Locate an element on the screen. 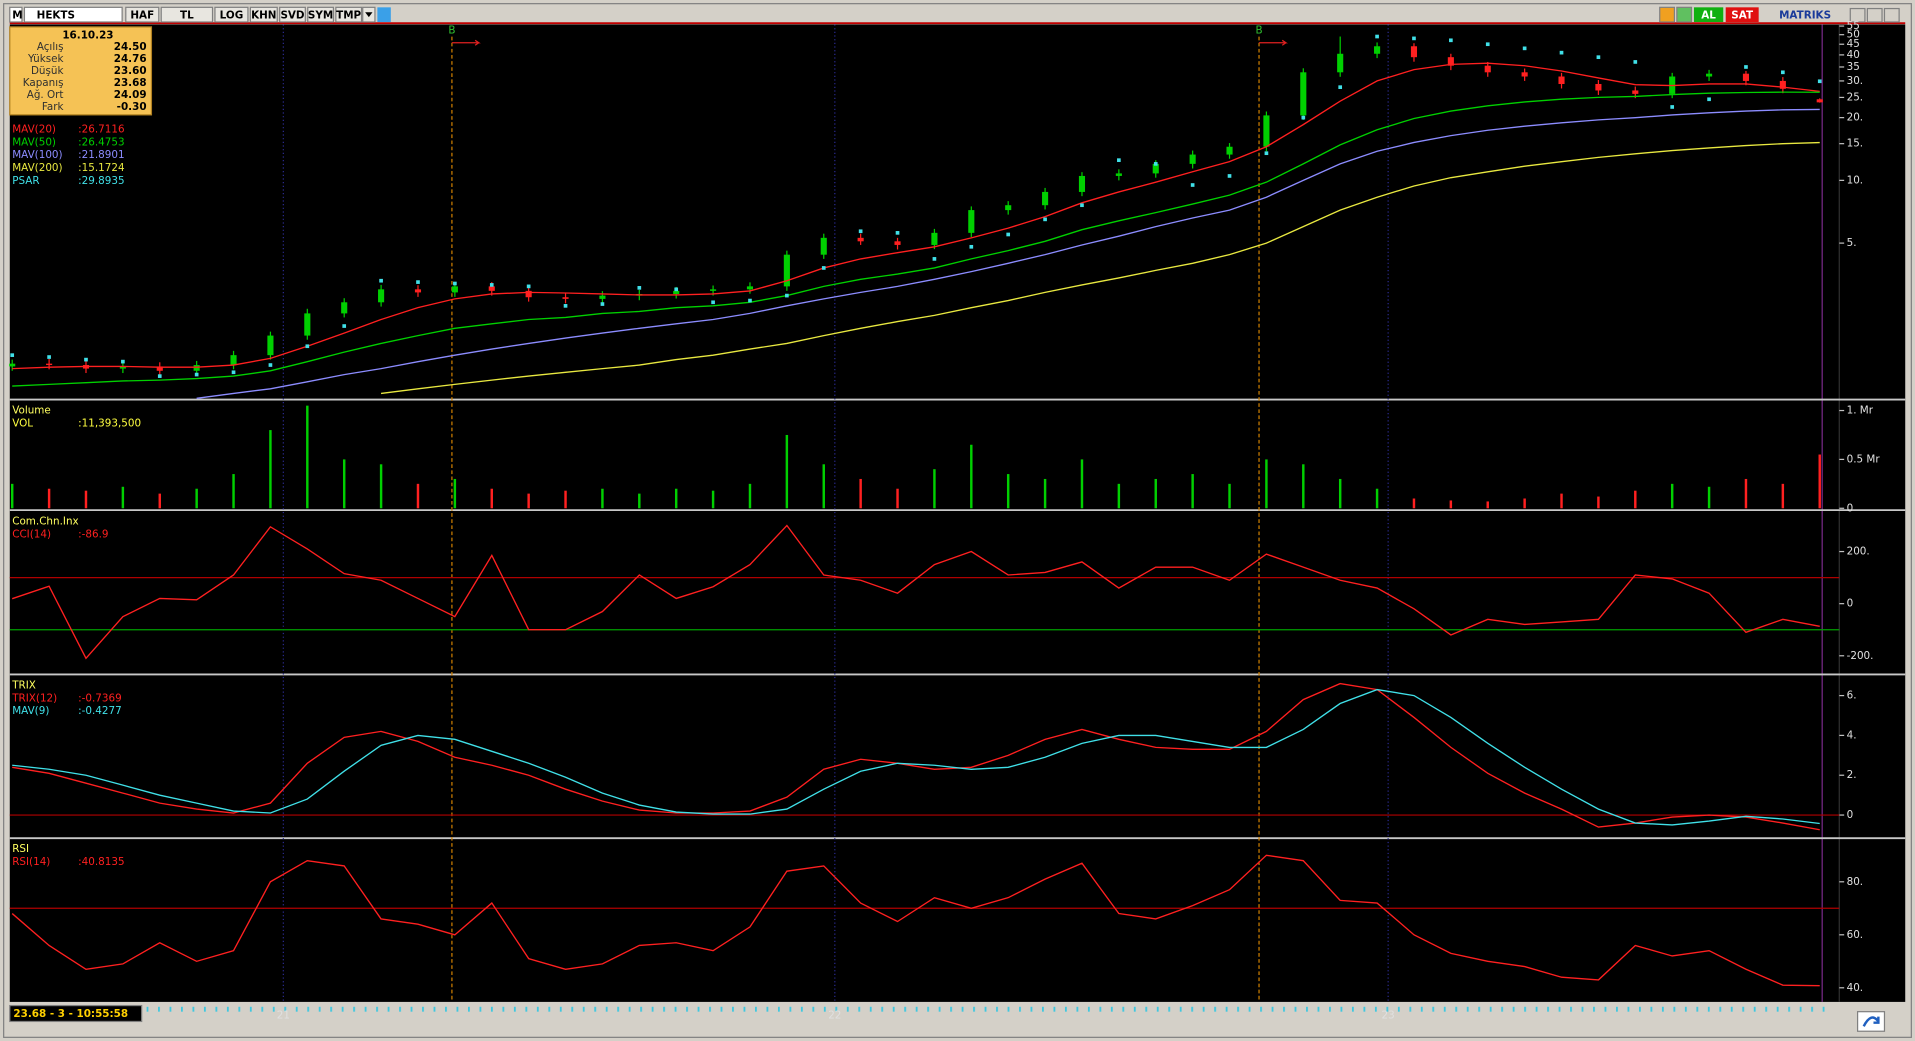 The image size is (1915, 1041). toolbar-button-label: TL is located at coordinates (187, 15).